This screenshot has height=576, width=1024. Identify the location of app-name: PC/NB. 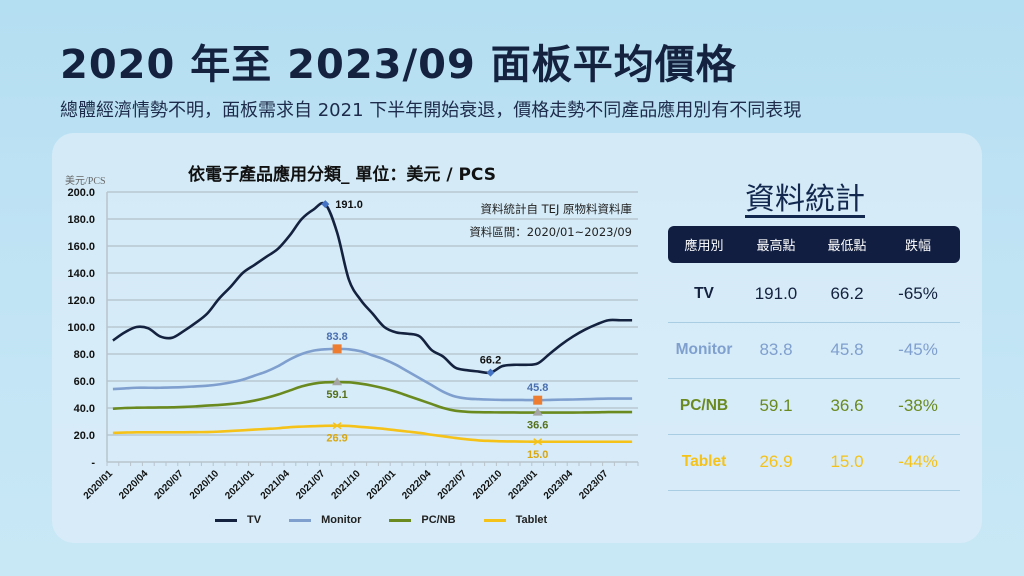
(704, 405).